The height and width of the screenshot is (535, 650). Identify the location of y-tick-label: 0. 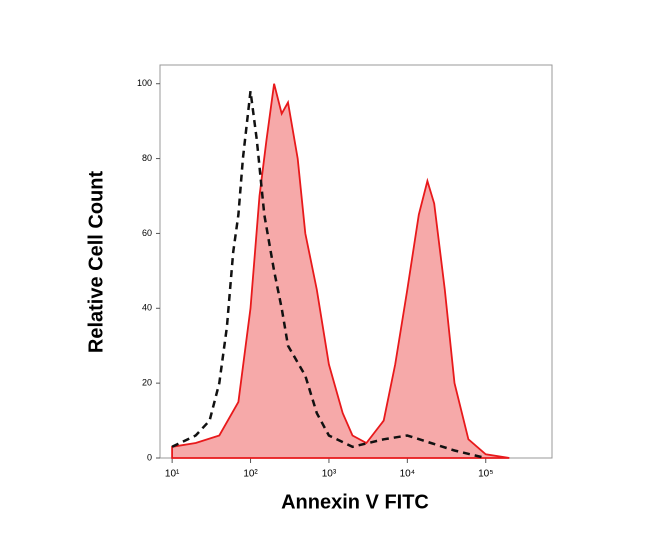
(149, 457).